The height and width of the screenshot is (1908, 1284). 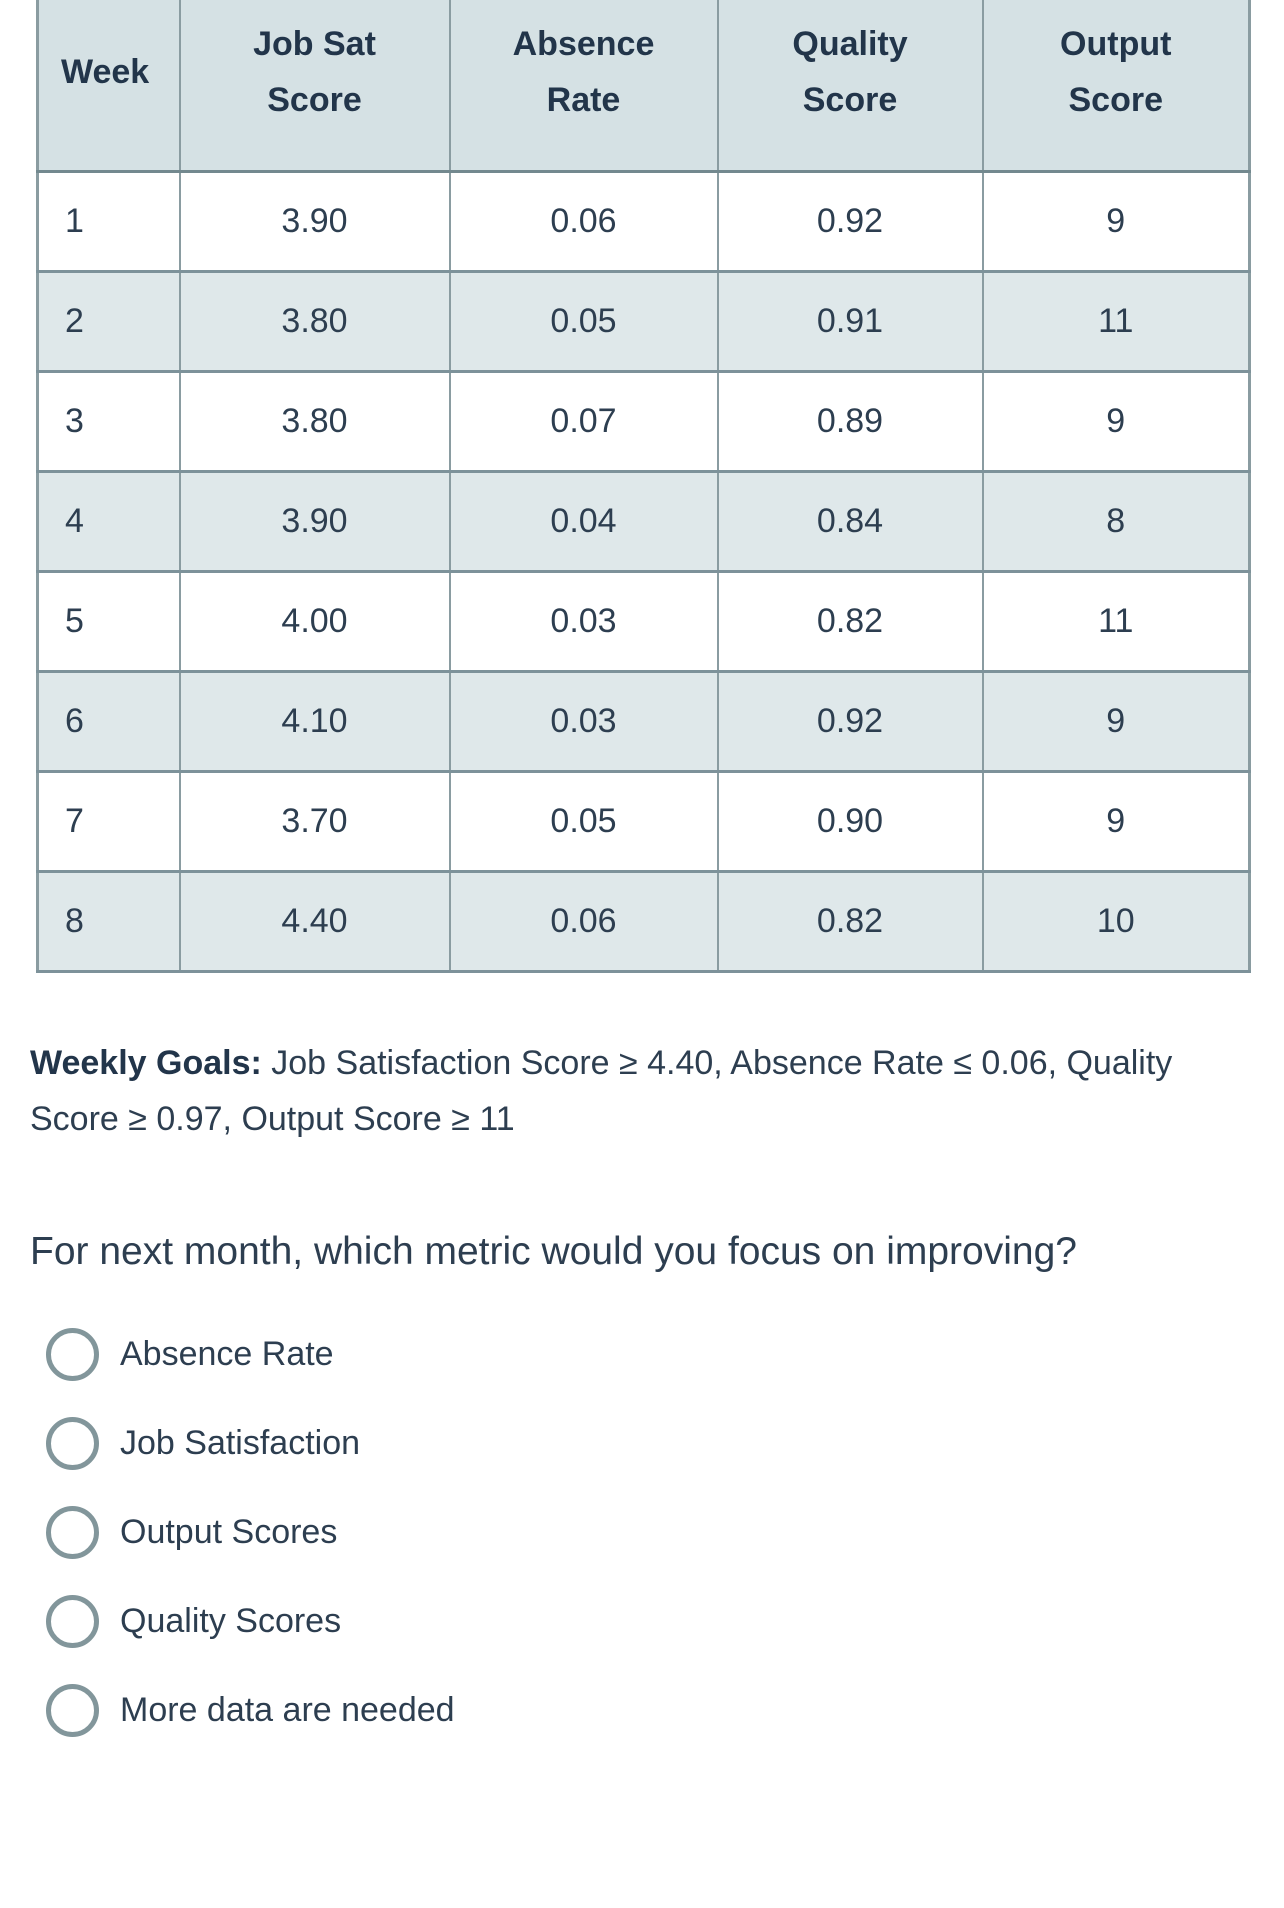 I want to click on cell-job-sat: 4.10, so click(x=314, y=721).